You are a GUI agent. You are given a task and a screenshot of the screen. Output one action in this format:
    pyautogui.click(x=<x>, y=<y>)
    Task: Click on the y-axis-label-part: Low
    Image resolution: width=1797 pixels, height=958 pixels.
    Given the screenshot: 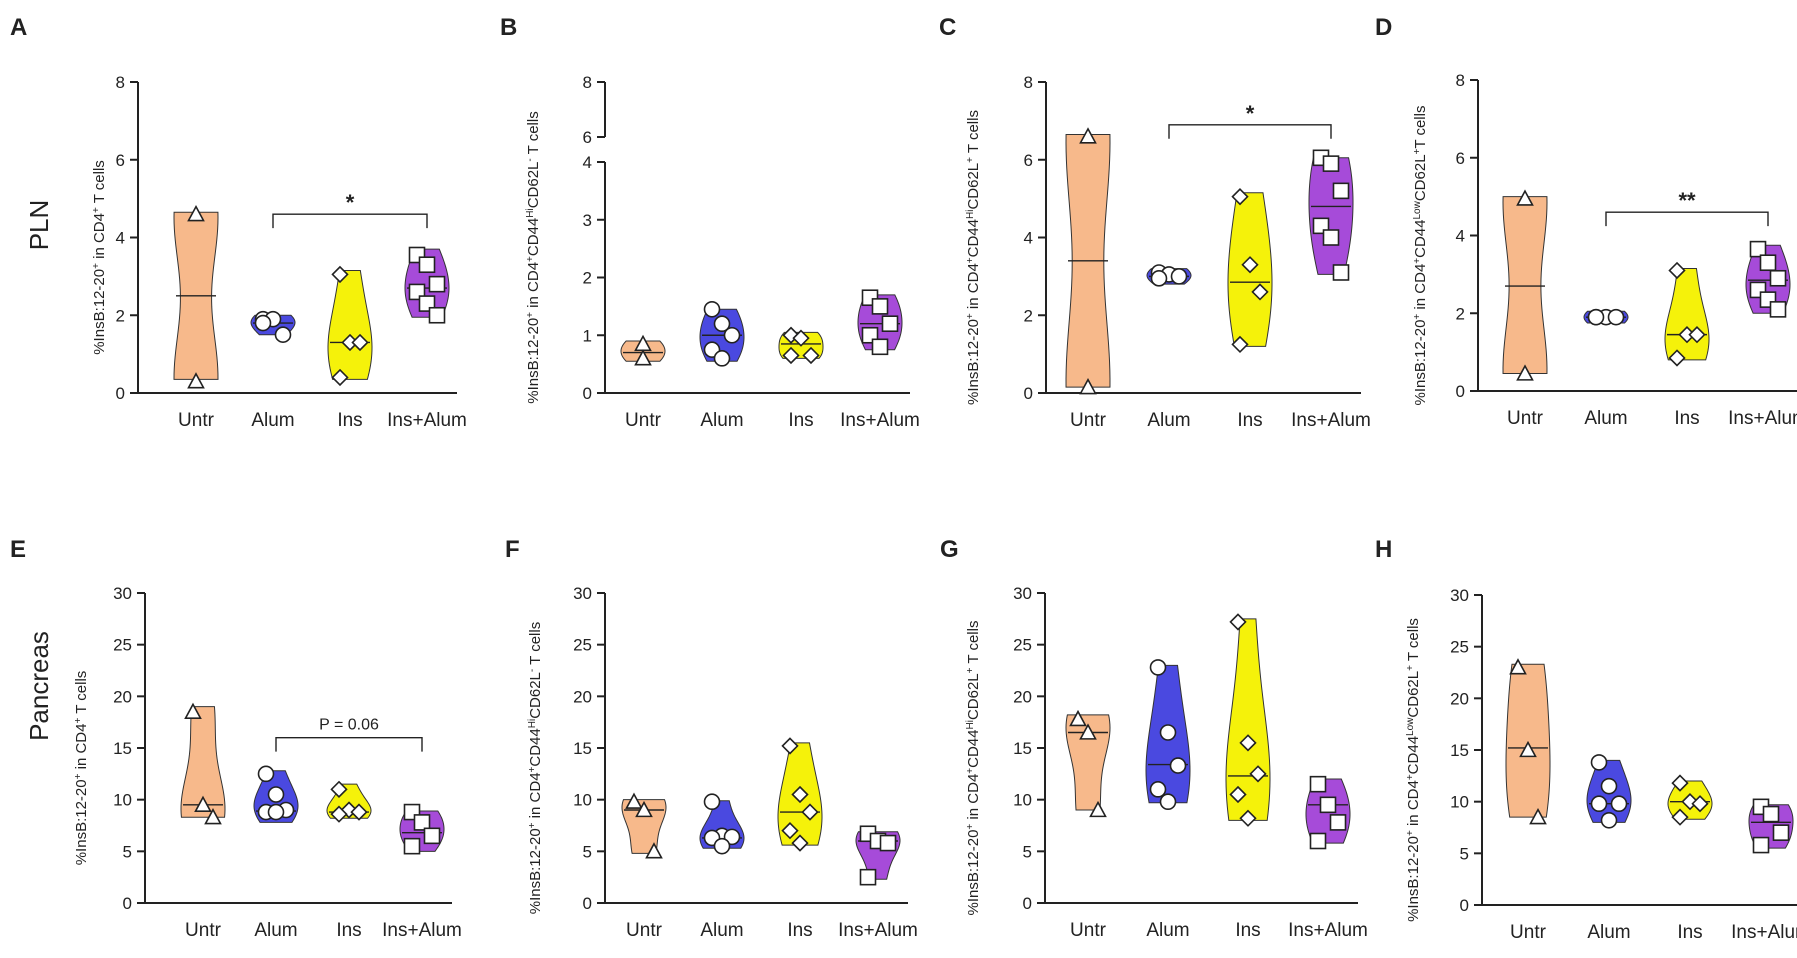 What is the action you would take?
    pyautogui.click(x=1410, y=726)
    